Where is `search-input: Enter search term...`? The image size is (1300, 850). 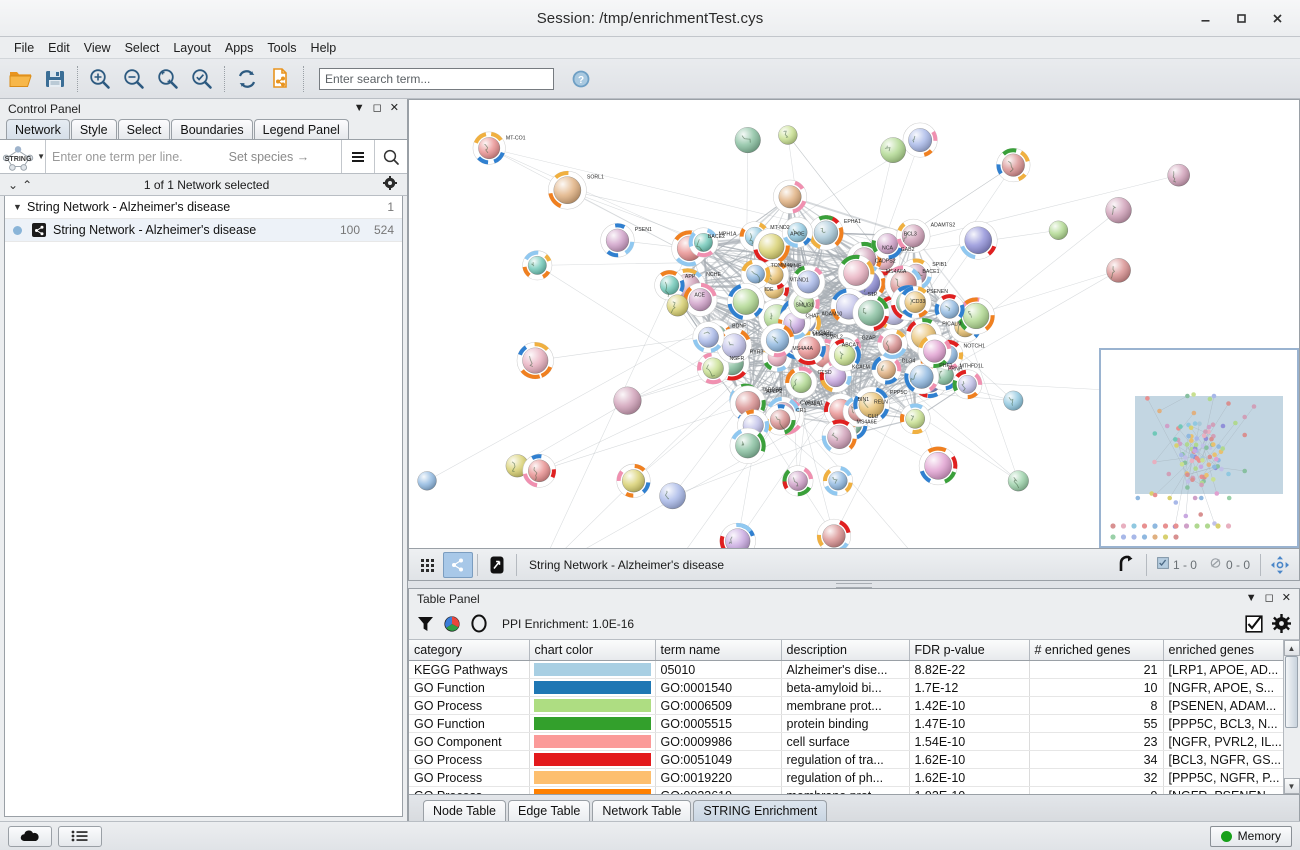 search-input: Enter search term... is located at coordinates (436, 78).